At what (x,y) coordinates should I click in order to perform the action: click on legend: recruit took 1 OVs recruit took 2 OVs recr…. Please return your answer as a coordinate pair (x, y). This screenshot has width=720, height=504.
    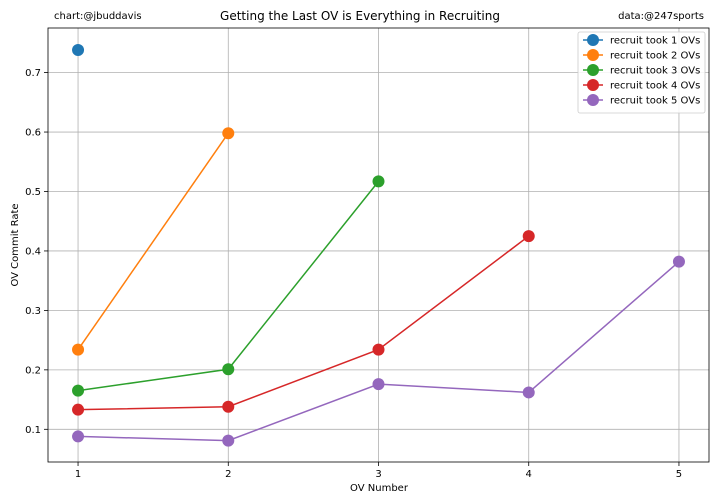
    Looking at the image, I should click on (641, 72).